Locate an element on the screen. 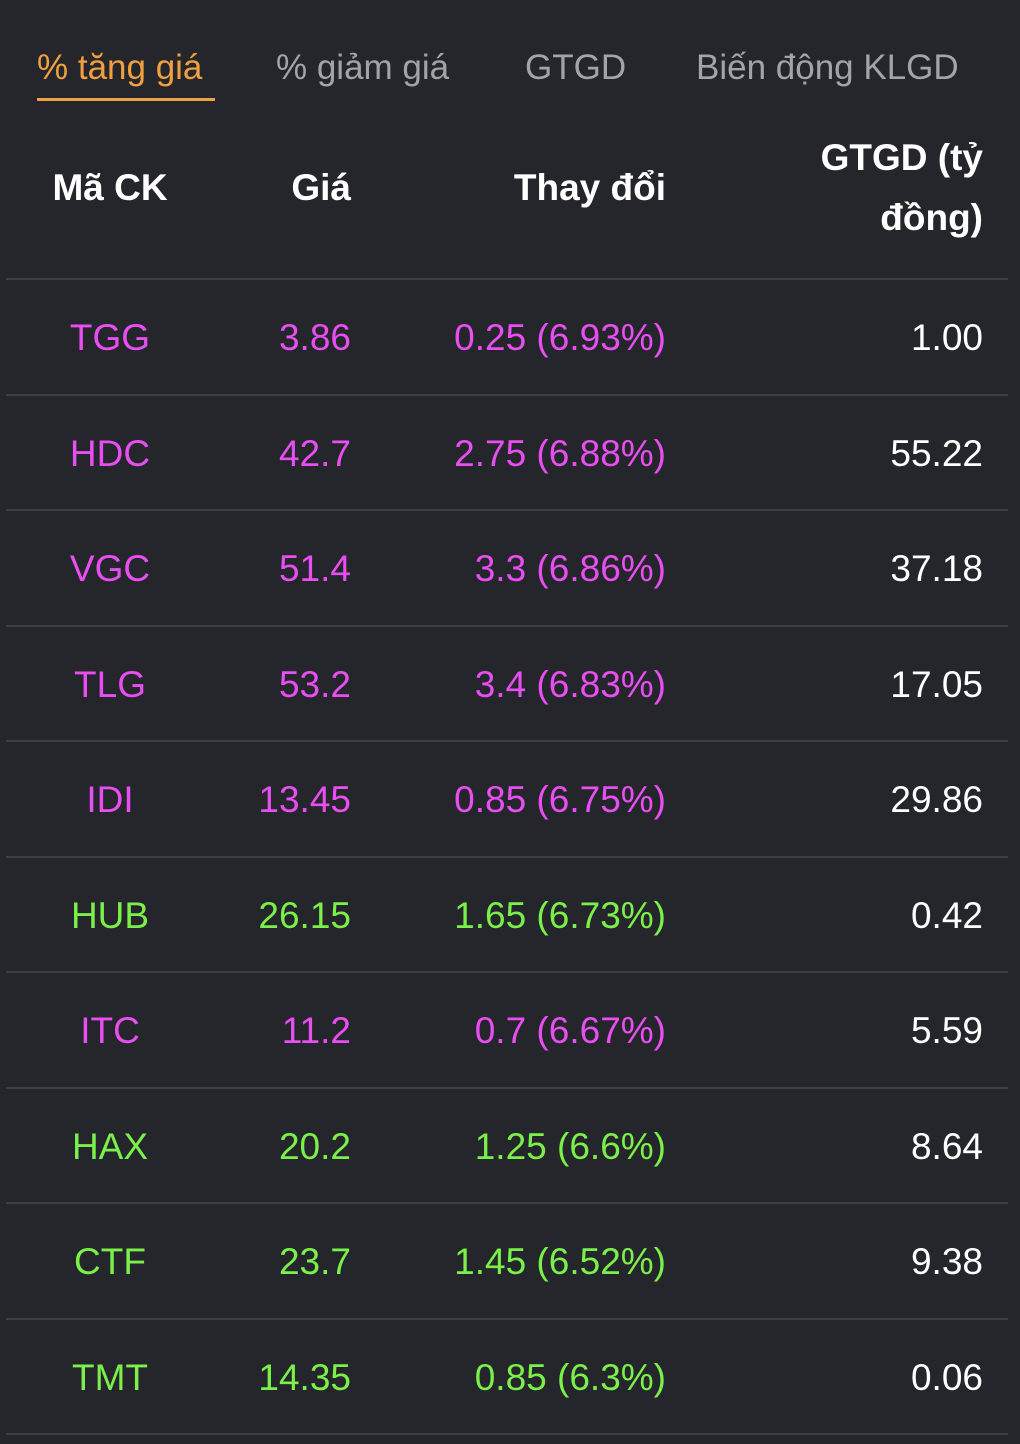 This screenshot has width=1020, height=1444. stock-change: 0.7 (6.67%) is located at coordinates (570, 1030).